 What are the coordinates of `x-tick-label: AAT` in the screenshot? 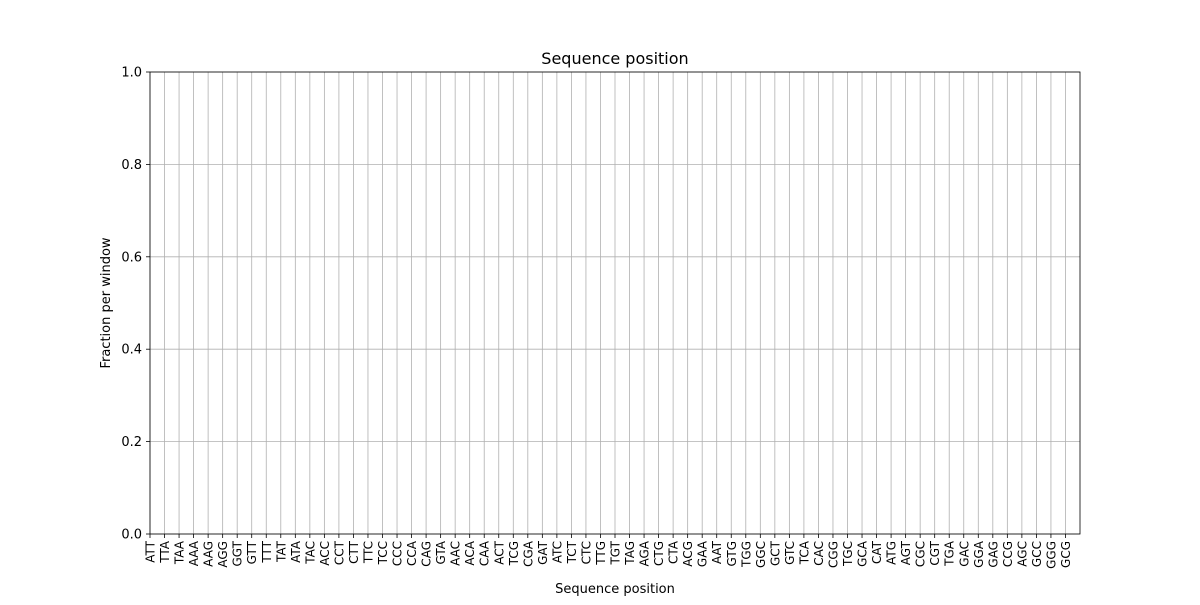 It's located at (717, 552).